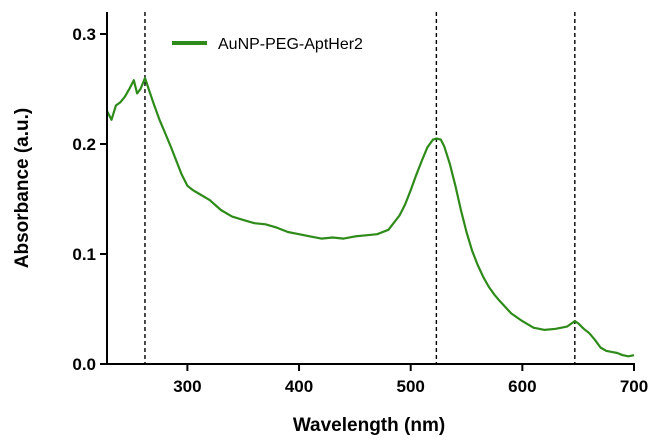 This screenshot has width=654, height=441. What do you see at coordinates (84, 364) in the screenshot?
I see `y-tick-label: 0.0` at bounding box center [84, 364].